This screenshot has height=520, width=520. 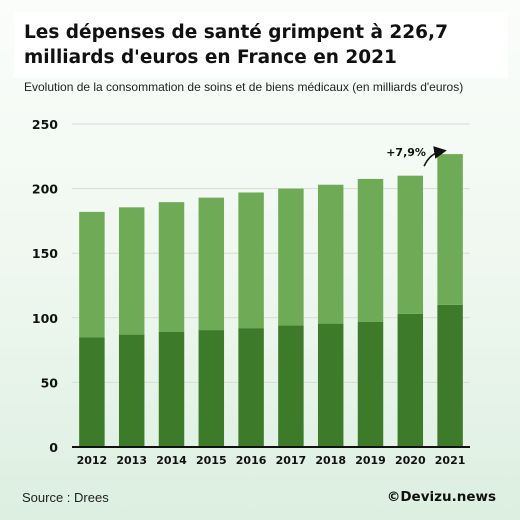 I want to click on x-tick-label: 2018, so click(x=330, y=460).